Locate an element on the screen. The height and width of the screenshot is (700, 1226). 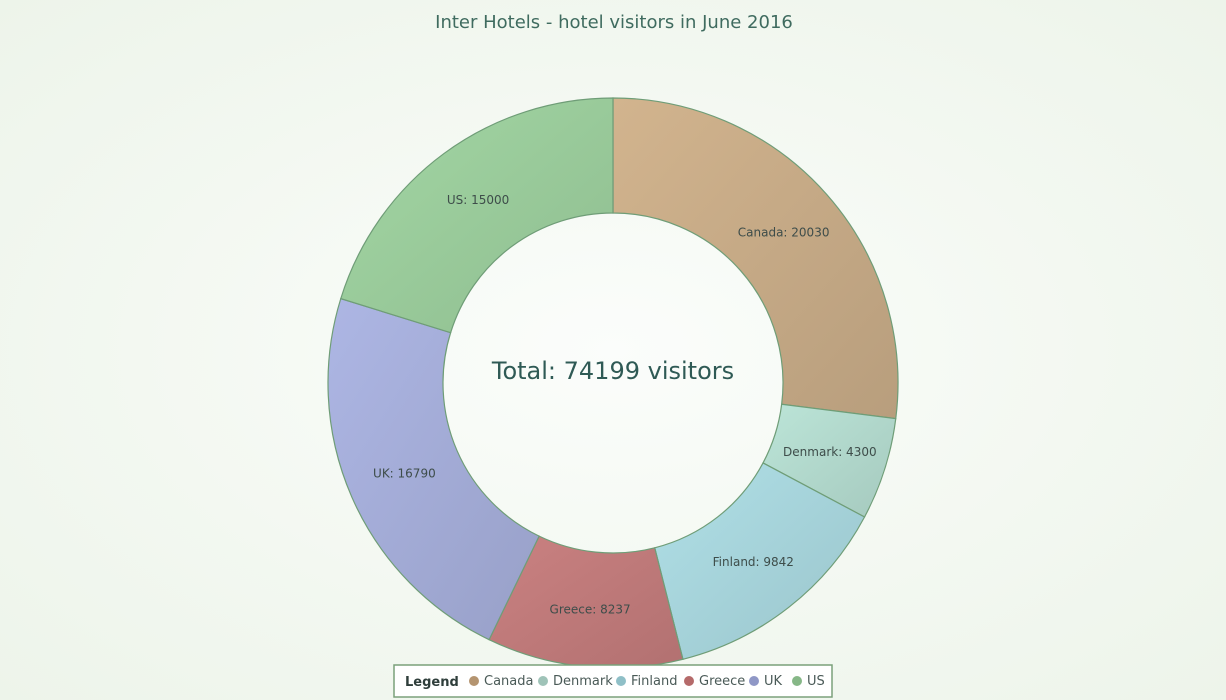
legend-item-greece: Greece is located at coordinates (714, 681).